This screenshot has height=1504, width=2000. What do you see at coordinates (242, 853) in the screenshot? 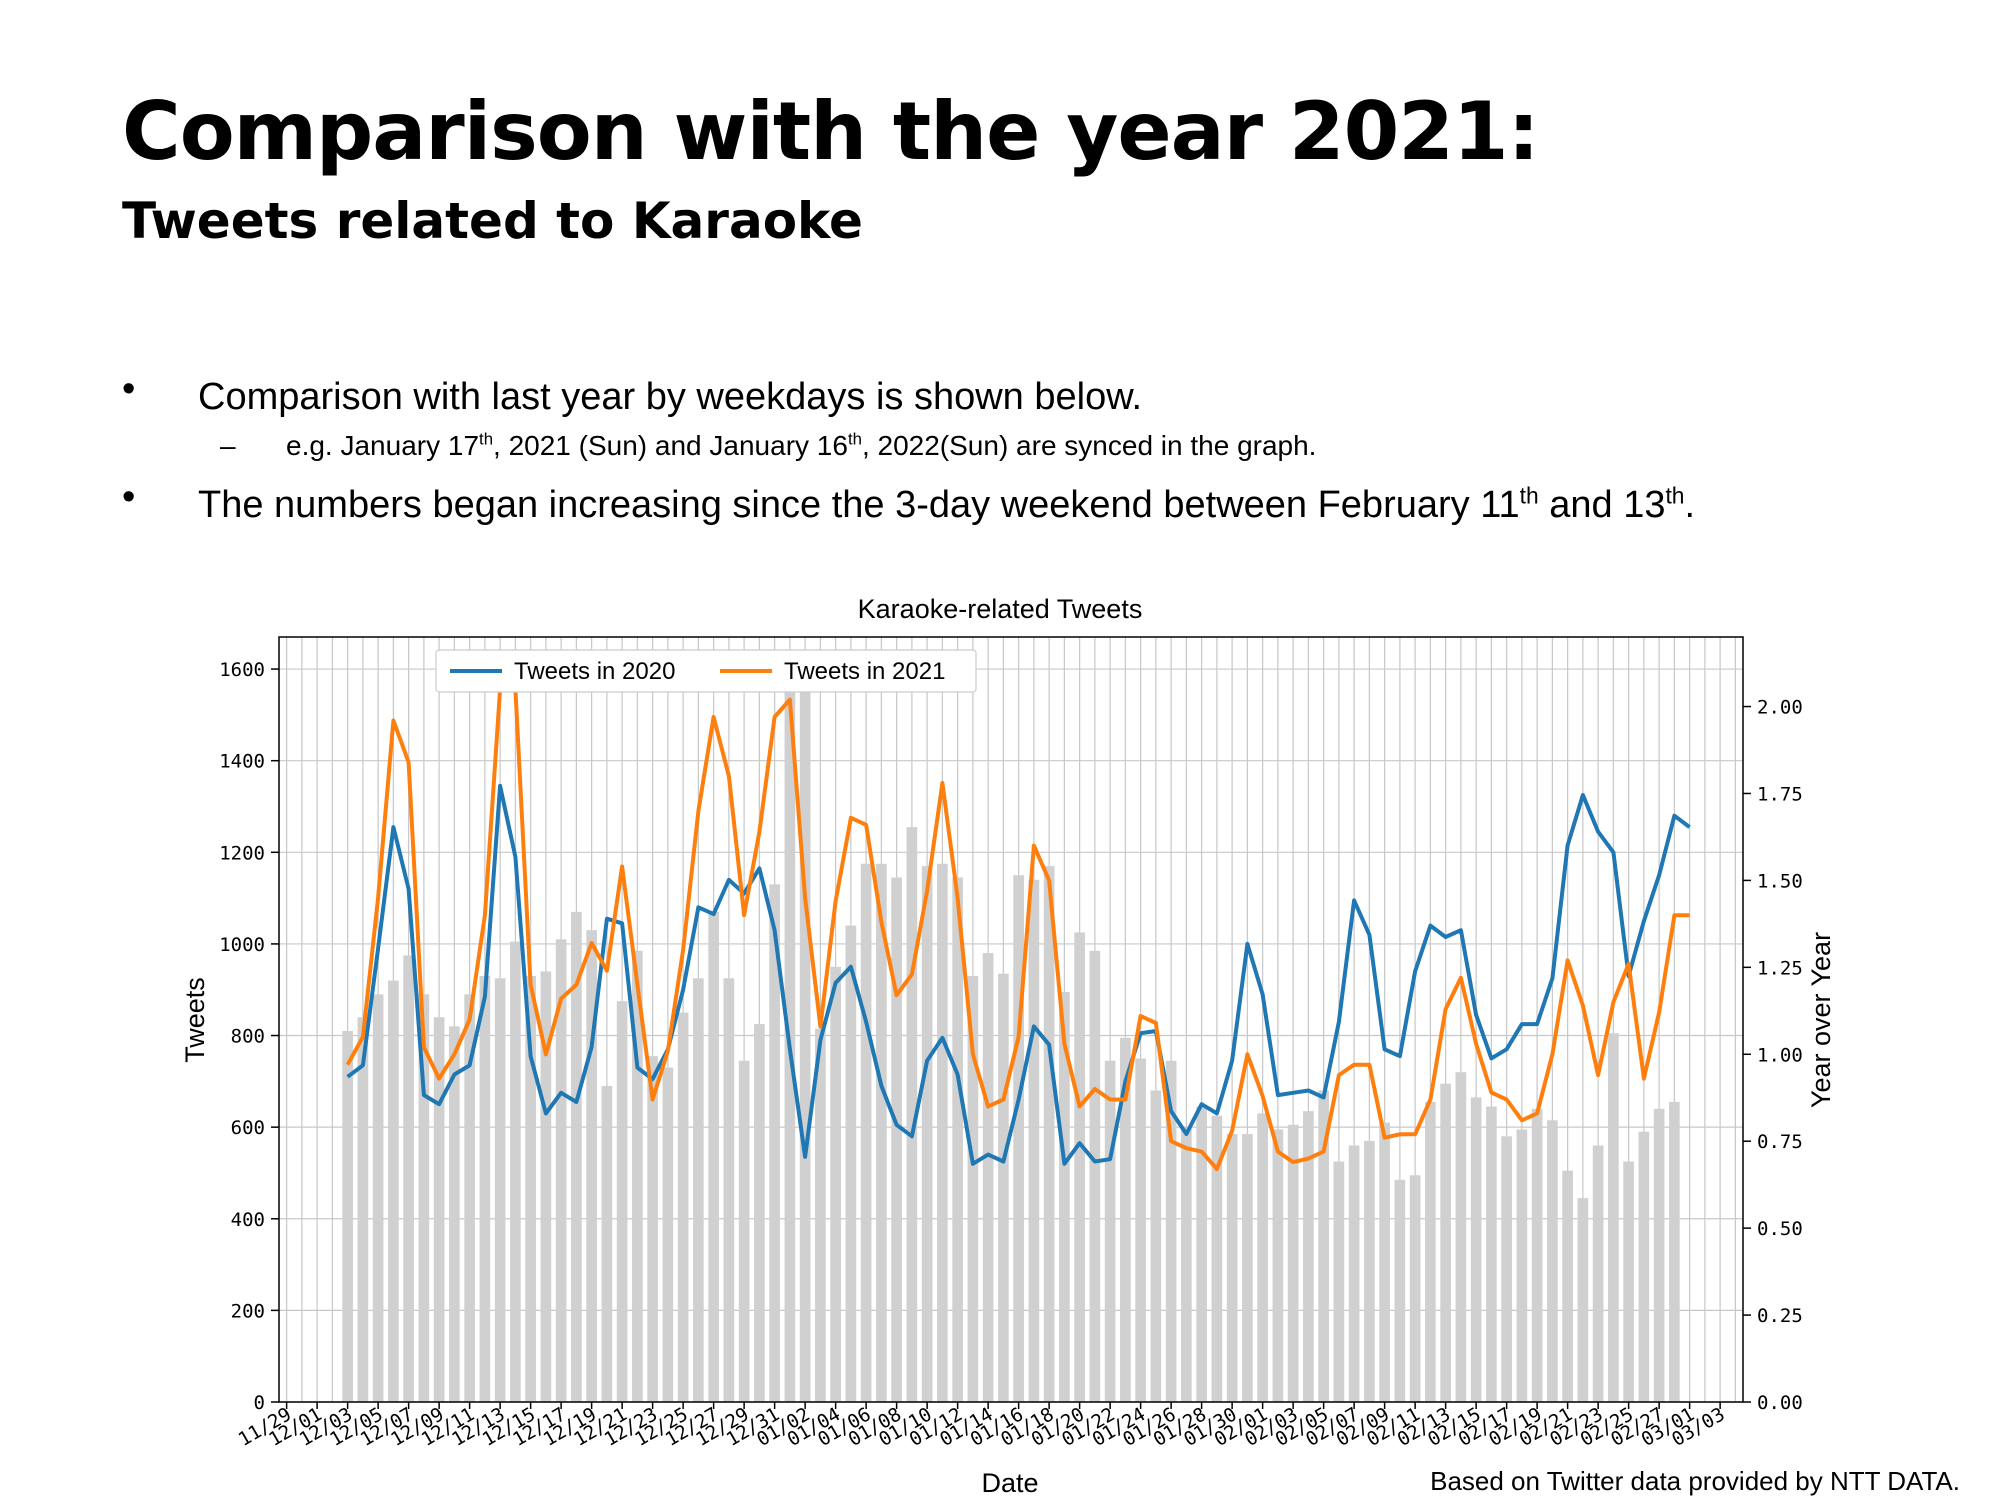
I see `y-left-tick-label: 1200` at bounding box center [242, 853].